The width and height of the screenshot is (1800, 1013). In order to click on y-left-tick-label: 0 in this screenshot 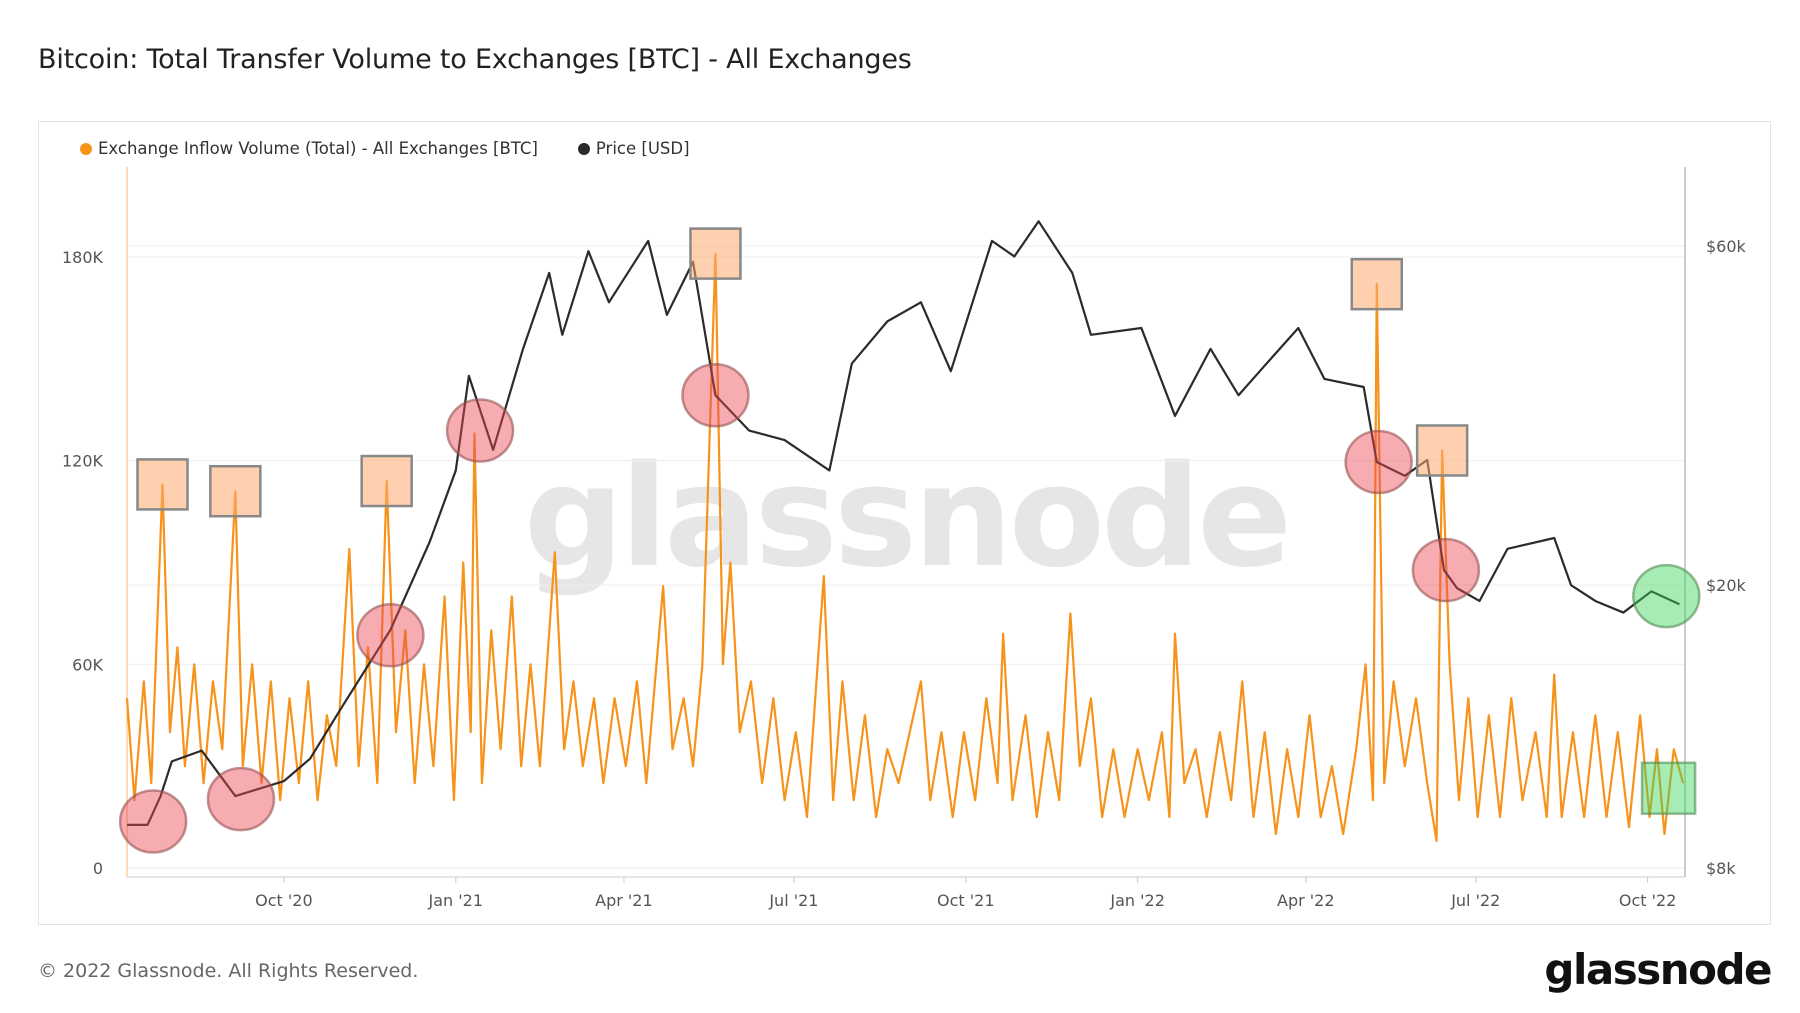, I will do `click(98, 868)`.